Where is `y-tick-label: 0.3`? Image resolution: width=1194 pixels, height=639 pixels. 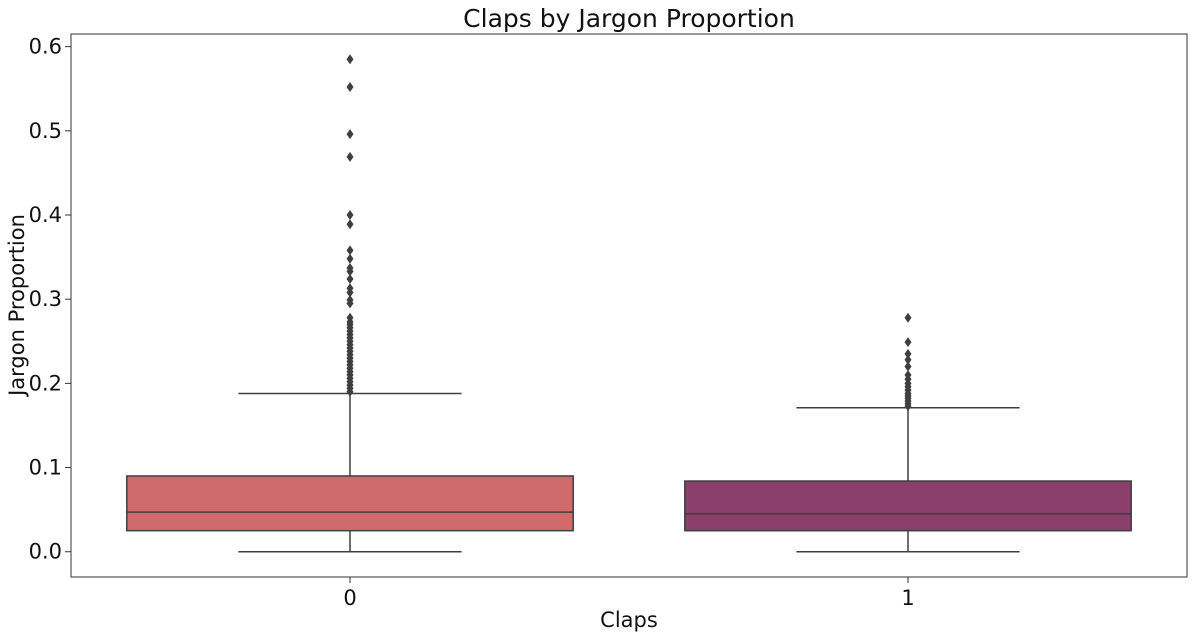 y-tick-label: 0.3 is located at coordinates (45, 299).